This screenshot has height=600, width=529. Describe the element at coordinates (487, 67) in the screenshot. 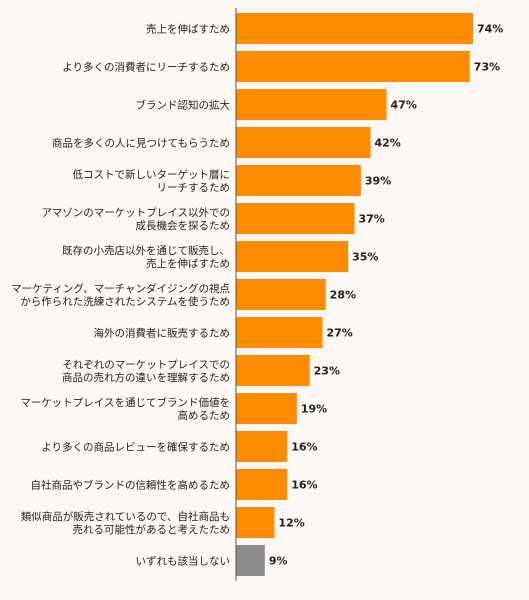

I see `value-label-1: 73%` at that location.